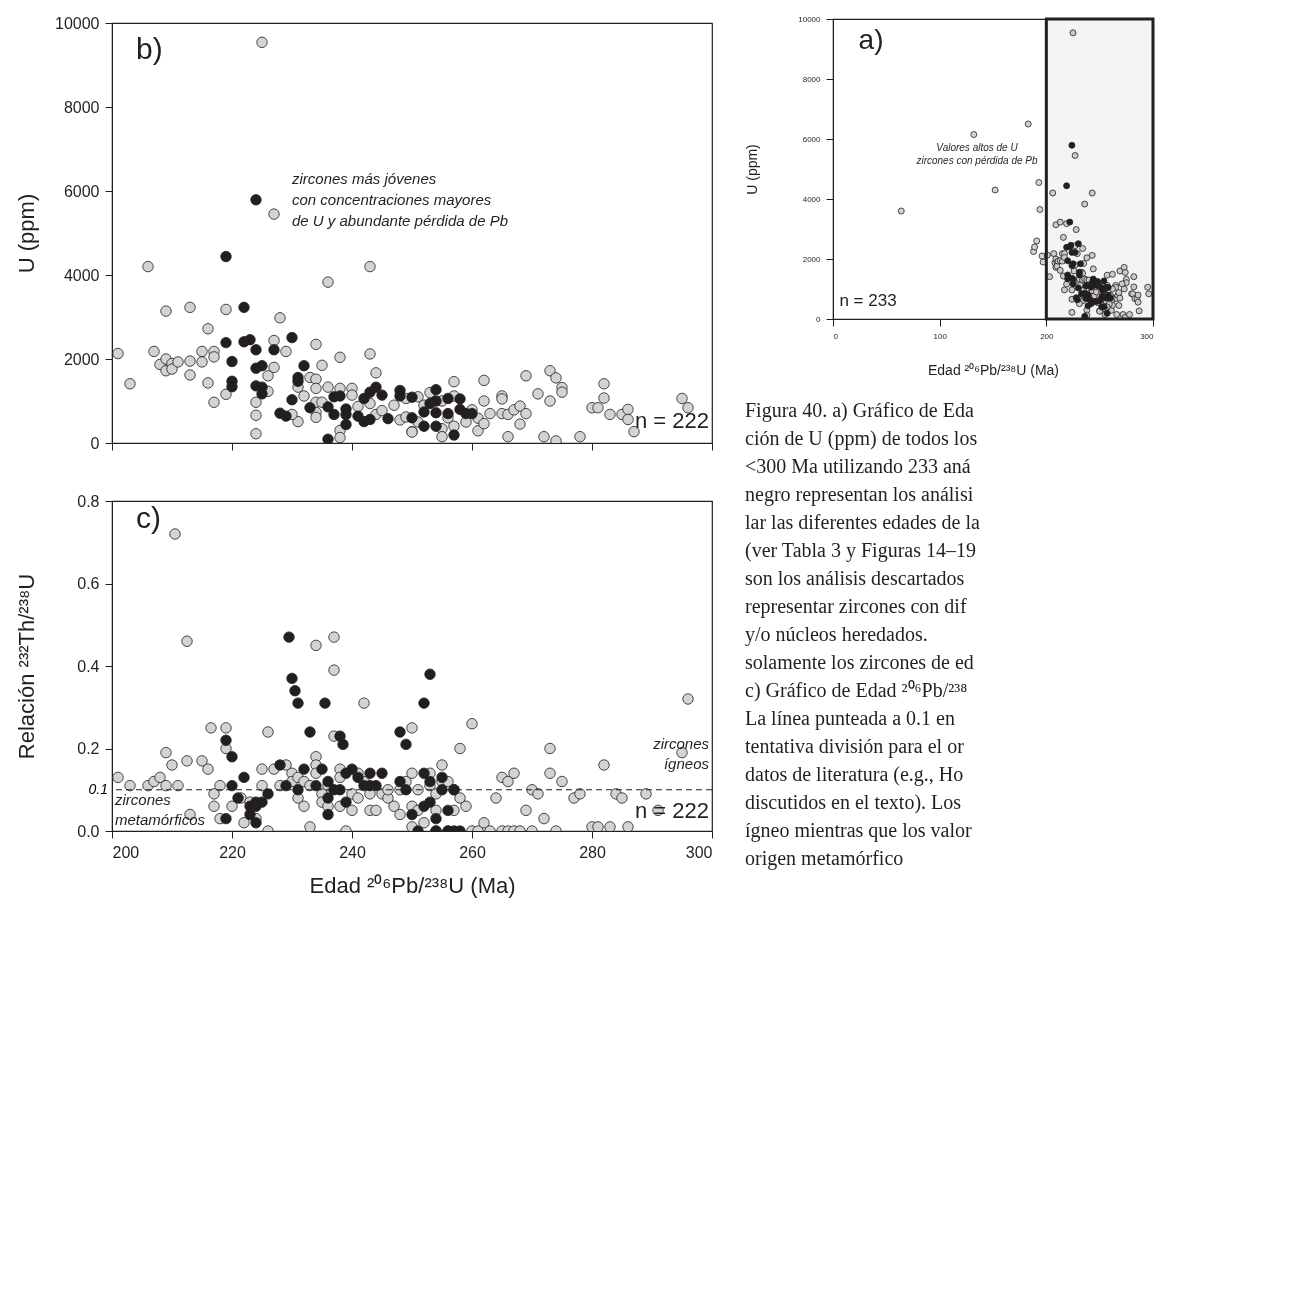 The height and width of the screenshot is (1316, 1312). What do you see at coordinates (98, 788) in the screenshot?
I see `ref-line-label: 0.1` at bounding box center [98, 788].